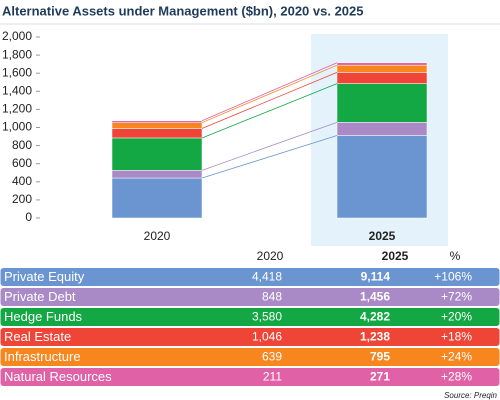  Describe the element at coordinates (456, 377) in the screenshot. I see `table-cell: +28%` at that location.